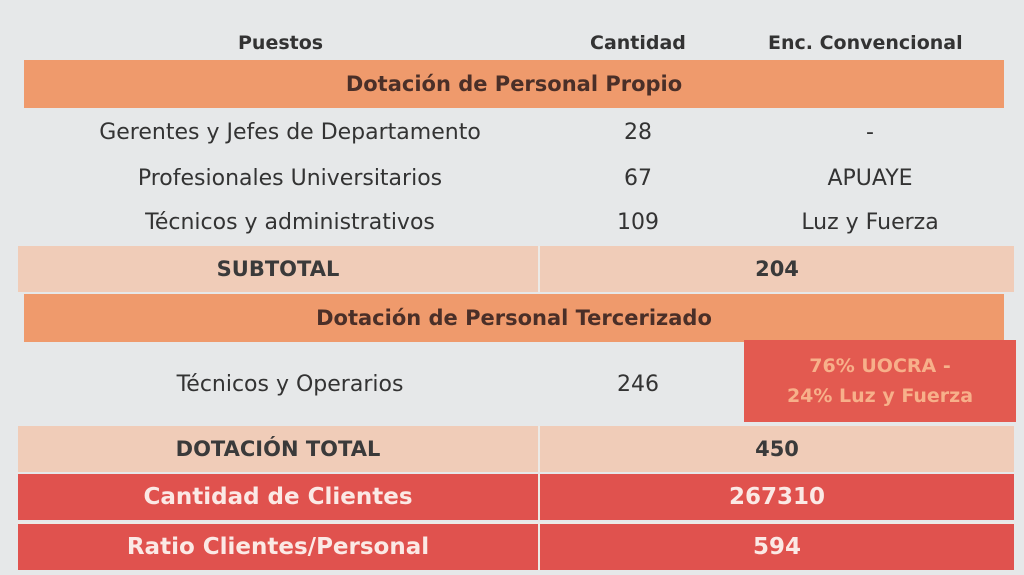 The height and width of the screenshot is (575, 1024). What do you see at coordinates (278, 497) in the screenshot?
I see `clientes-label: Cantidad de Clientes` at bounding box center [278, 497].